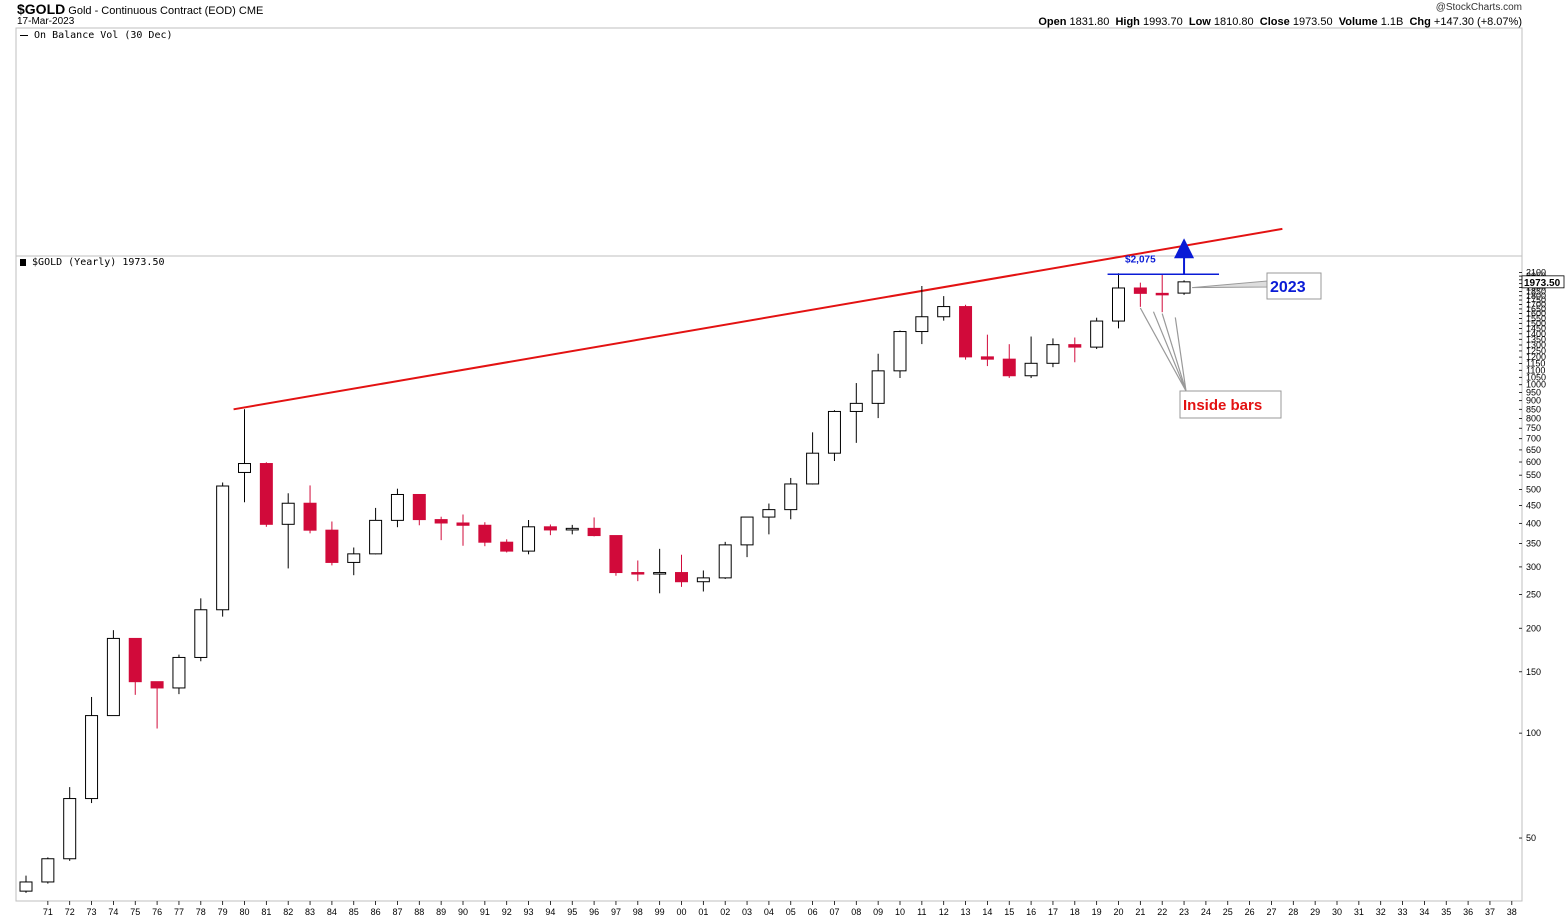 Image resolution: width=1565 pixels, height=919 pixels. I want to click on y-tick-label: 700, so click(1533, 439).